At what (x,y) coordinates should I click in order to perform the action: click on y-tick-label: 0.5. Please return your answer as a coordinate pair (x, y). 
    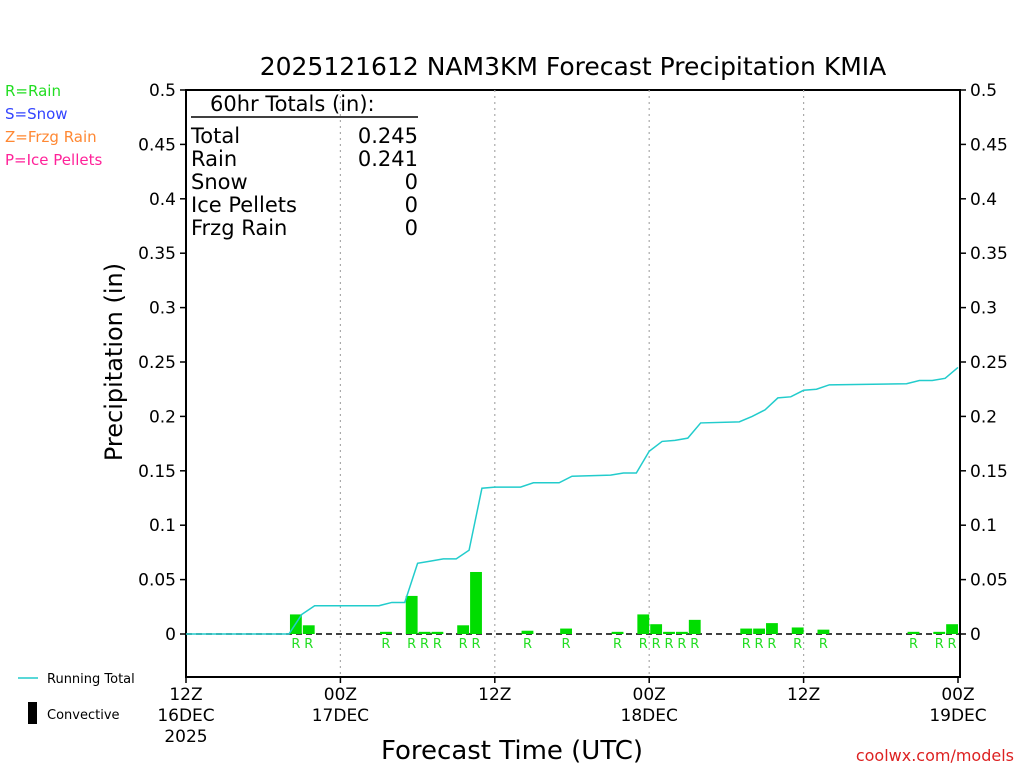
    Looking at the image, I should click on (162, 91).